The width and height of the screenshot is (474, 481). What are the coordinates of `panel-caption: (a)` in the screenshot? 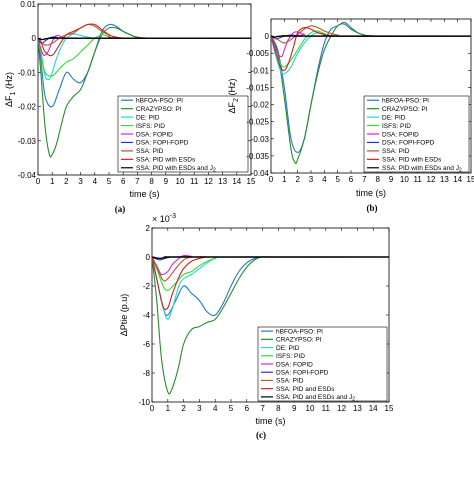 It's located at (120, 209).